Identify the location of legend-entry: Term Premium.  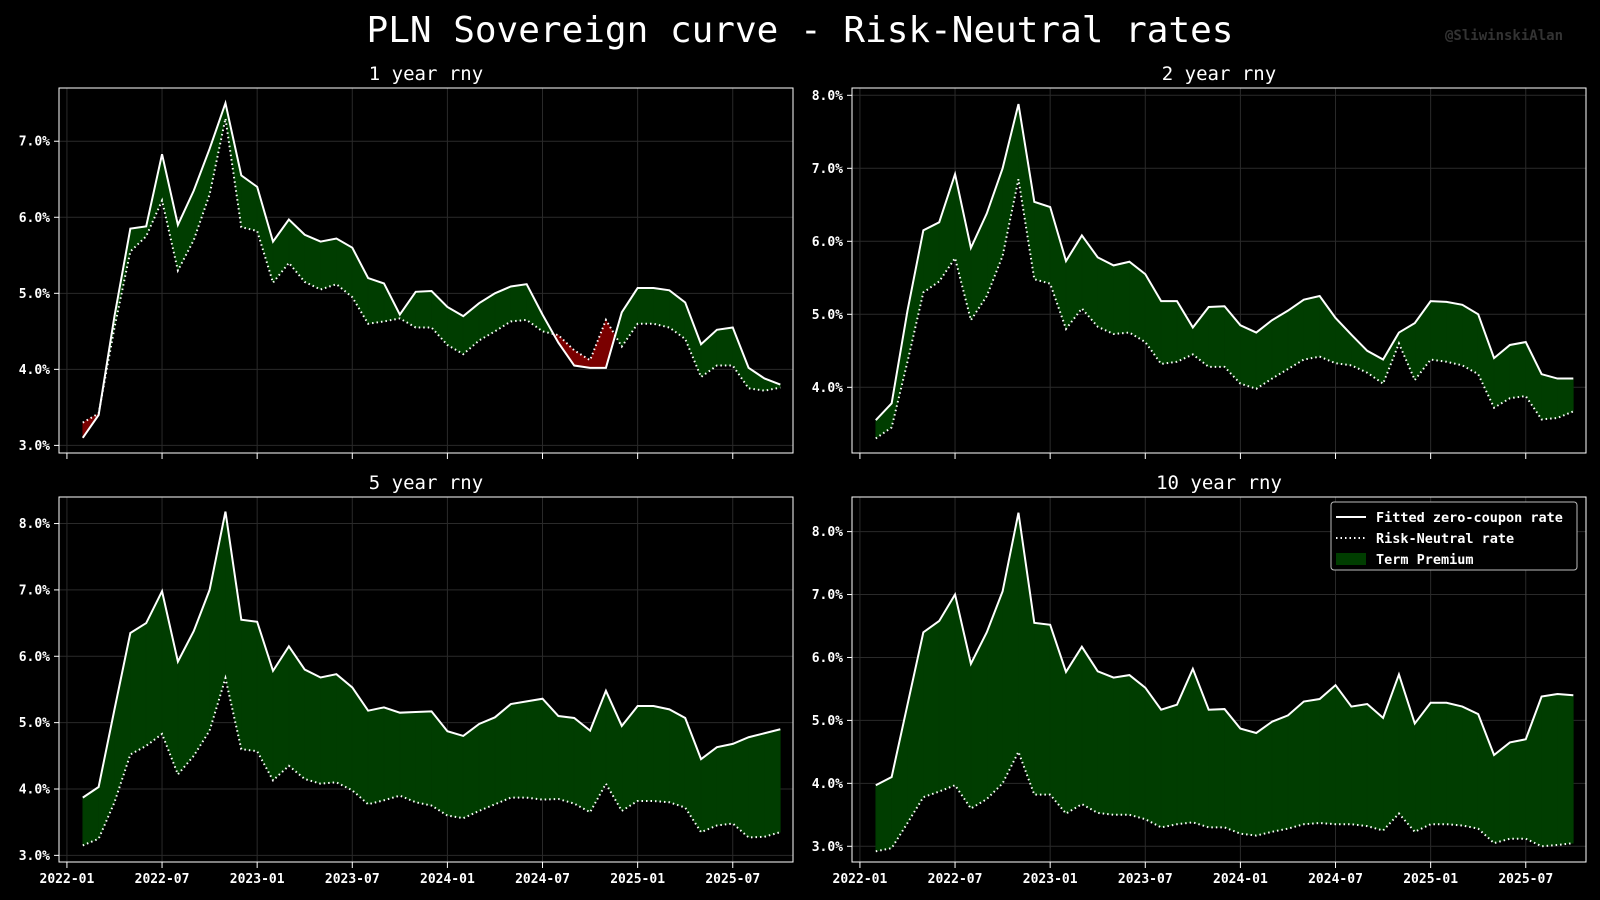
(1425, 560).